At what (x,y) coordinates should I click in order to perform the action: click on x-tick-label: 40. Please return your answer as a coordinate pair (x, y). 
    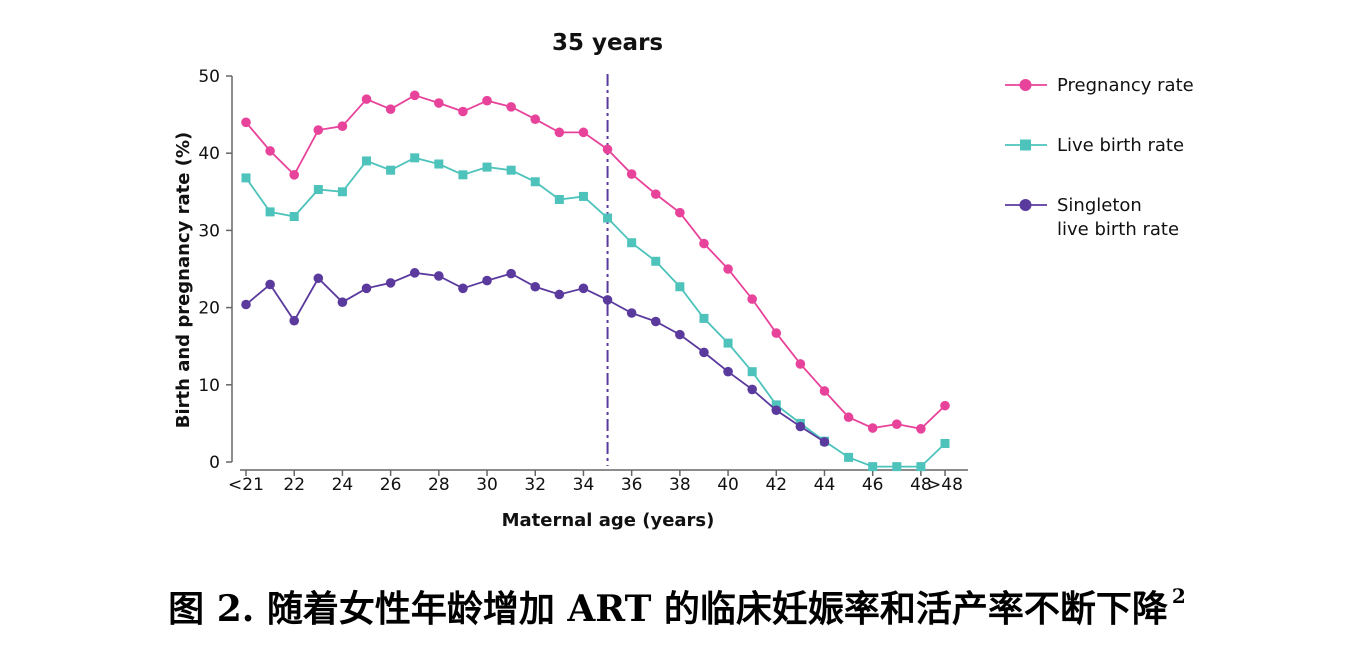
    Looking at the image, I should click on (728, 485).